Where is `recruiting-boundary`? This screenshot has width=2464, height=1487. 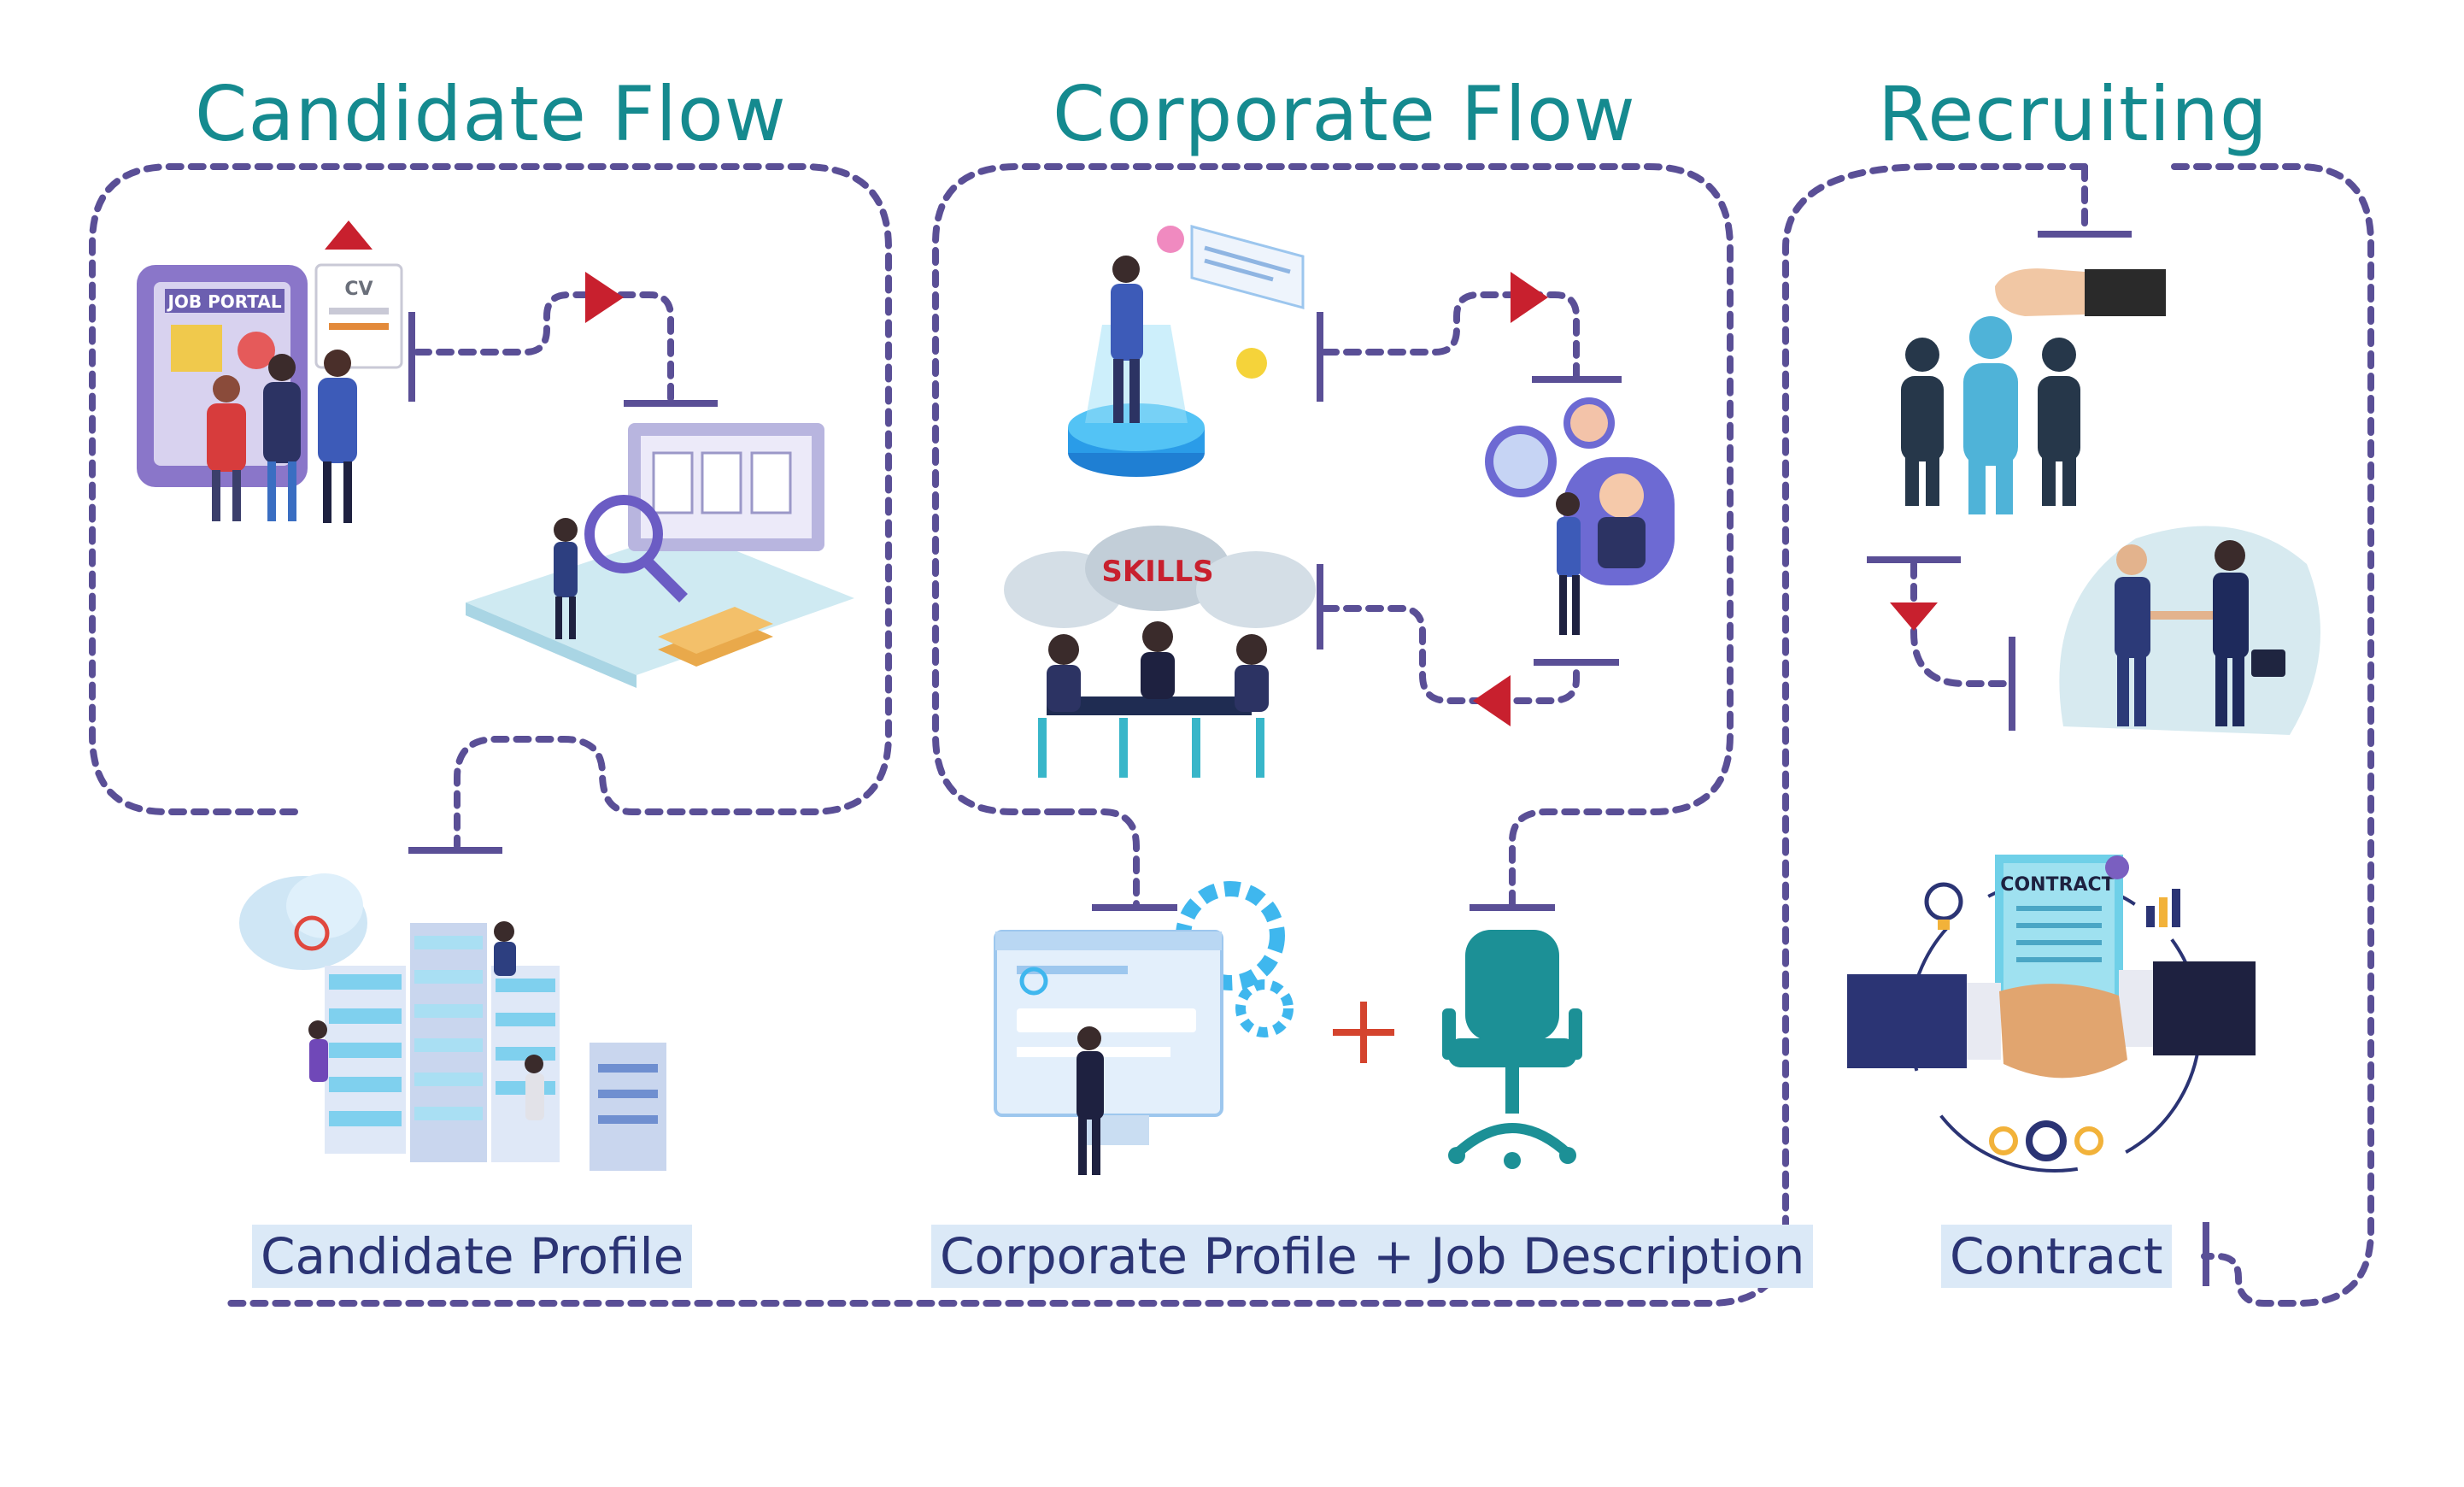
recruiting-boundary is located at coordinates (2272, 735).